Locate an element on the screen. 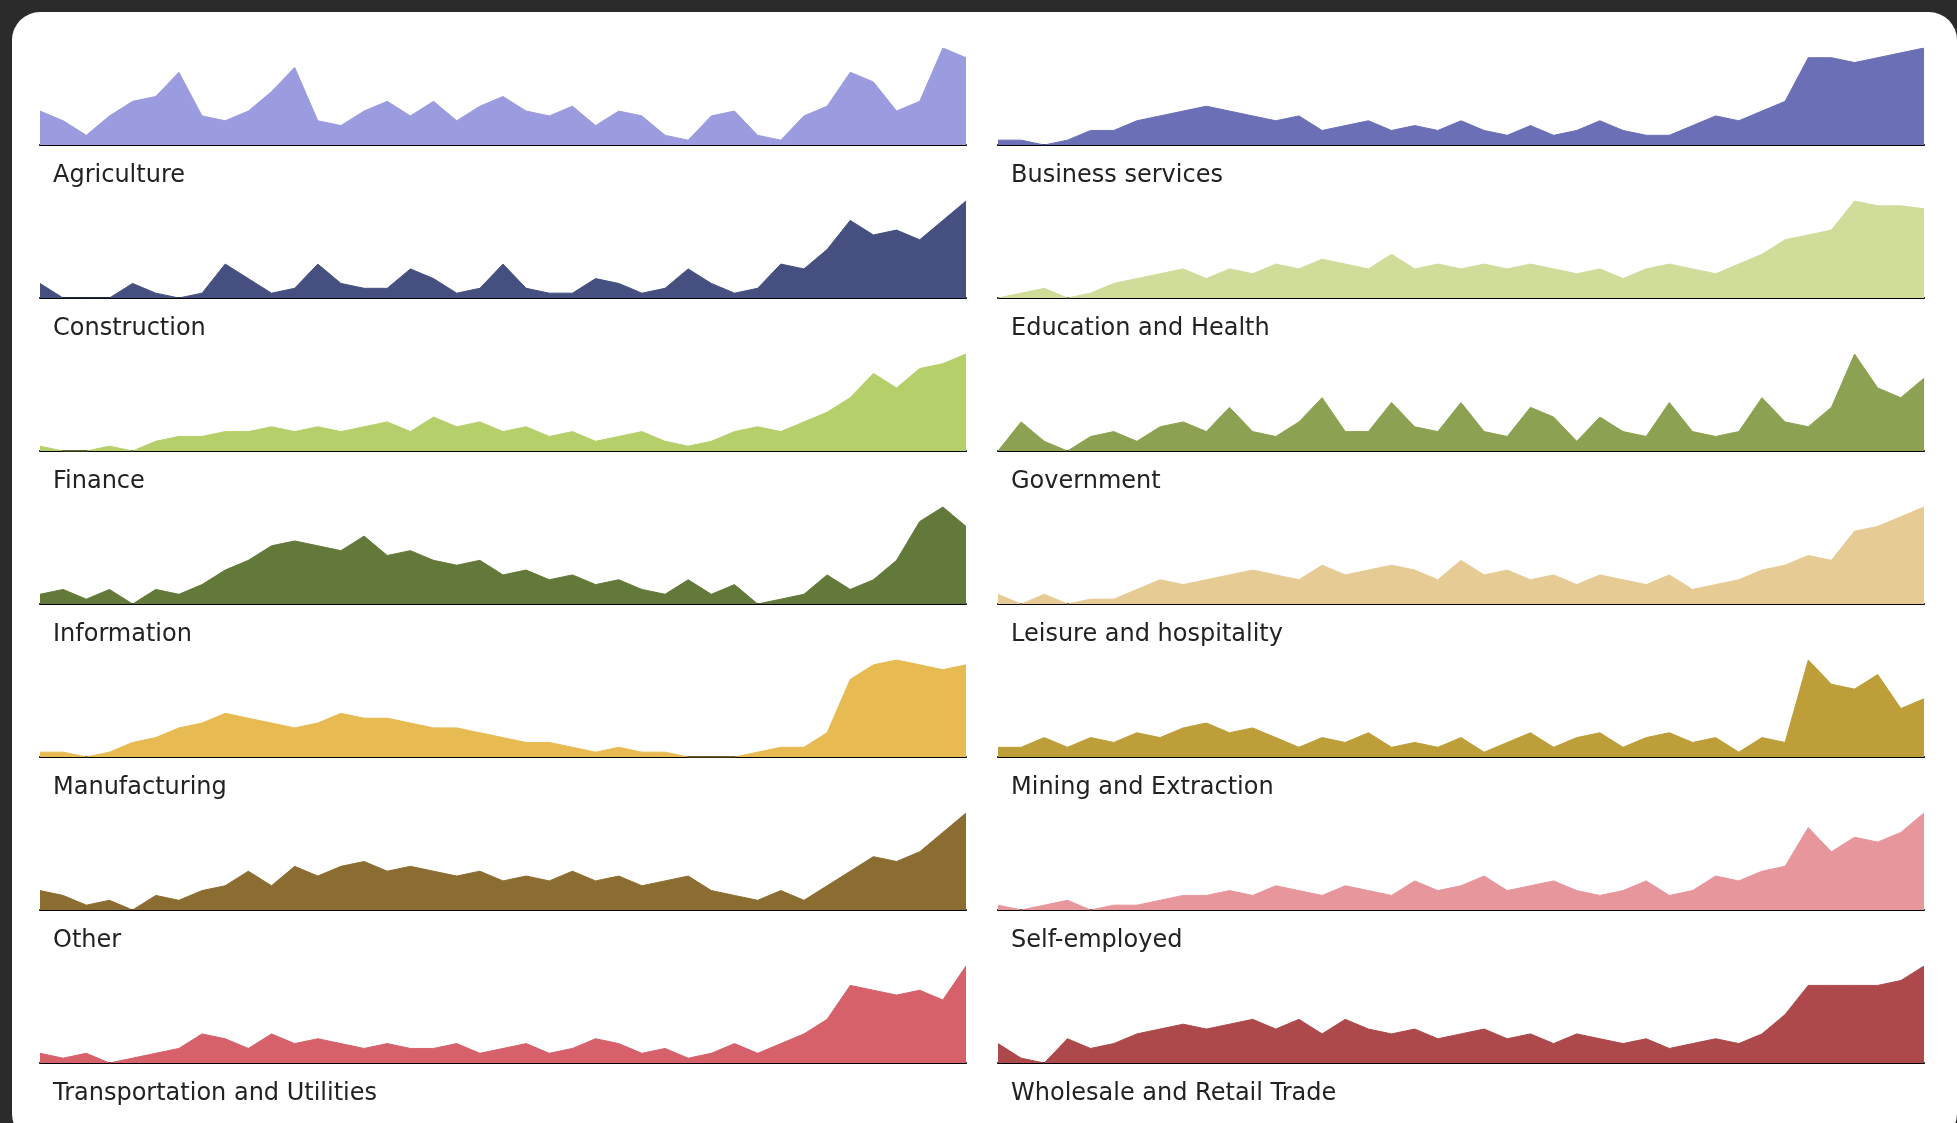 The width and height of the screenshot is (1957, 1123). x-axis-title: Transportation and Utilities is located at coordinates (215, 1092).